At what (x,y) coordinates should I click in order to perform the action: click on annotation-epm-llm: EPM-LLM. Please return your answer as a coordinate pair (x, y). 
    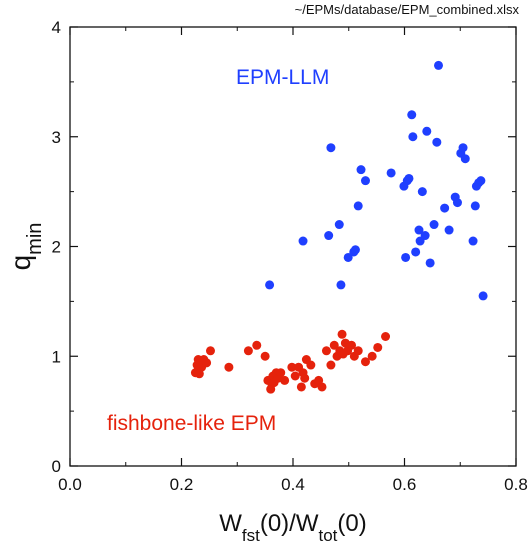
    Looking at the image, I should click on (282, 77).